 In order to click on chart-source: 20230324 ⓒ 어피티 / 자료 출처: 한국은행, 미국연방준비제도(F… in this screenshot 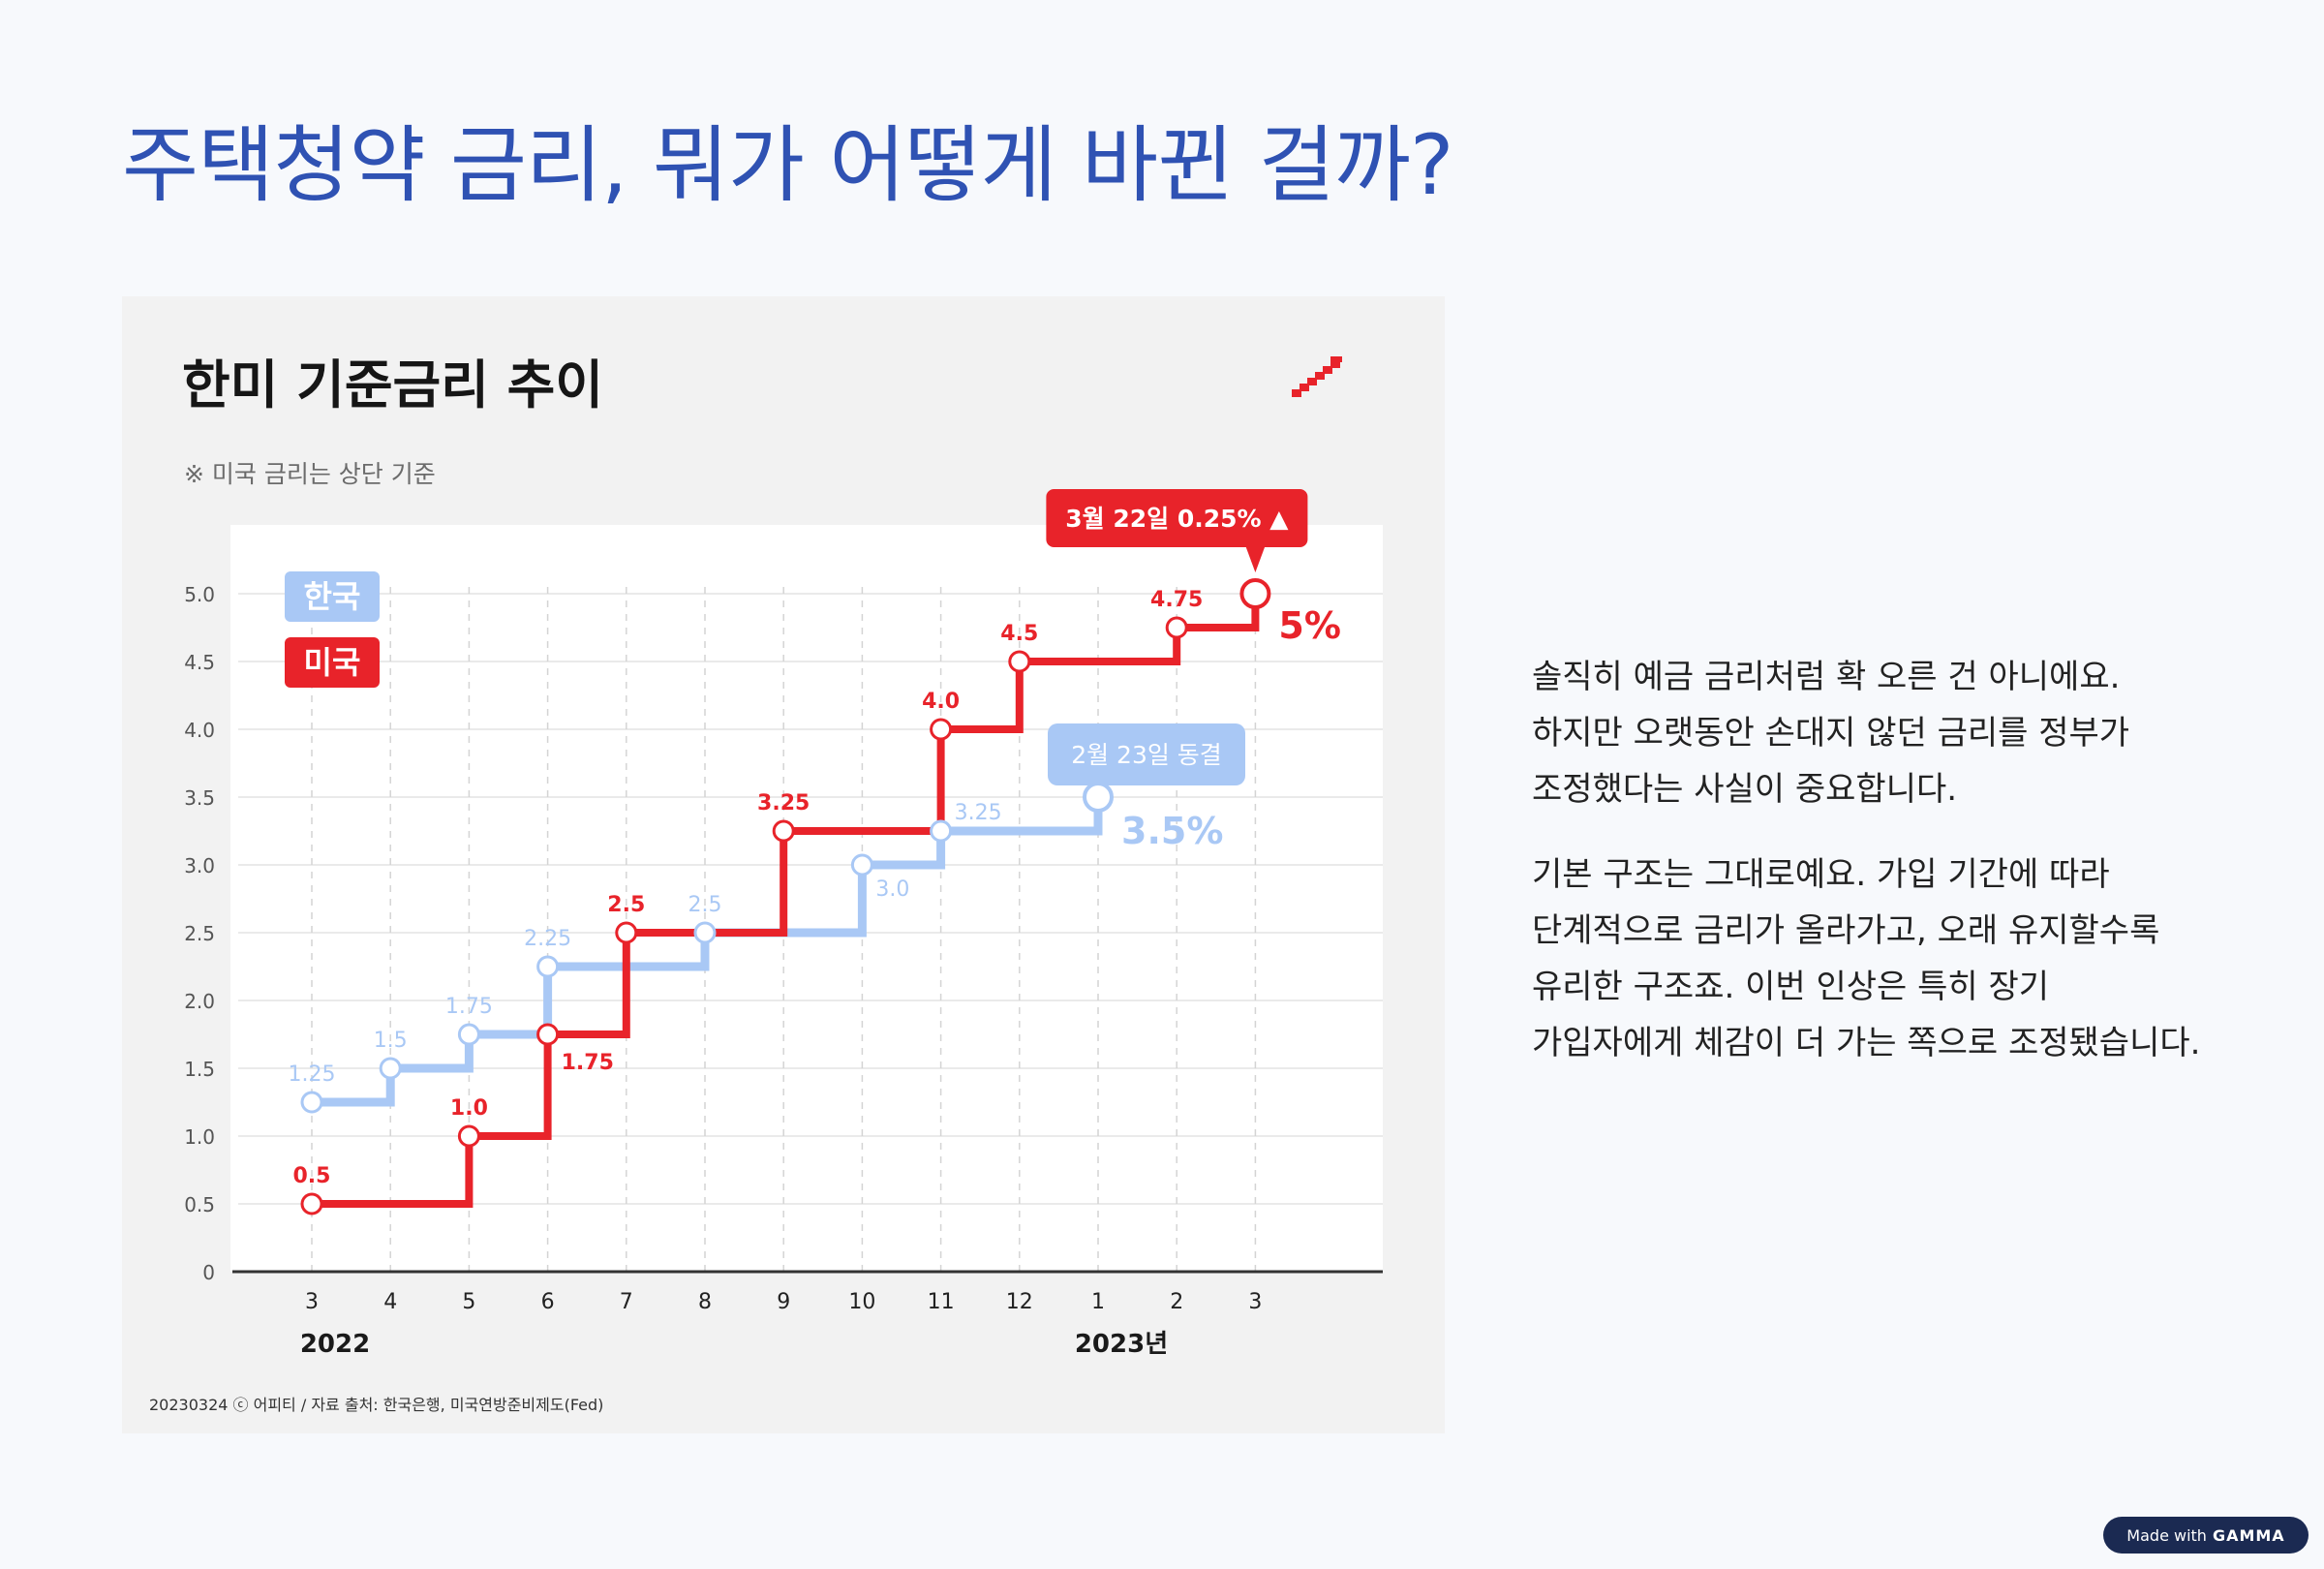, I will do `click(376, 1405)`.